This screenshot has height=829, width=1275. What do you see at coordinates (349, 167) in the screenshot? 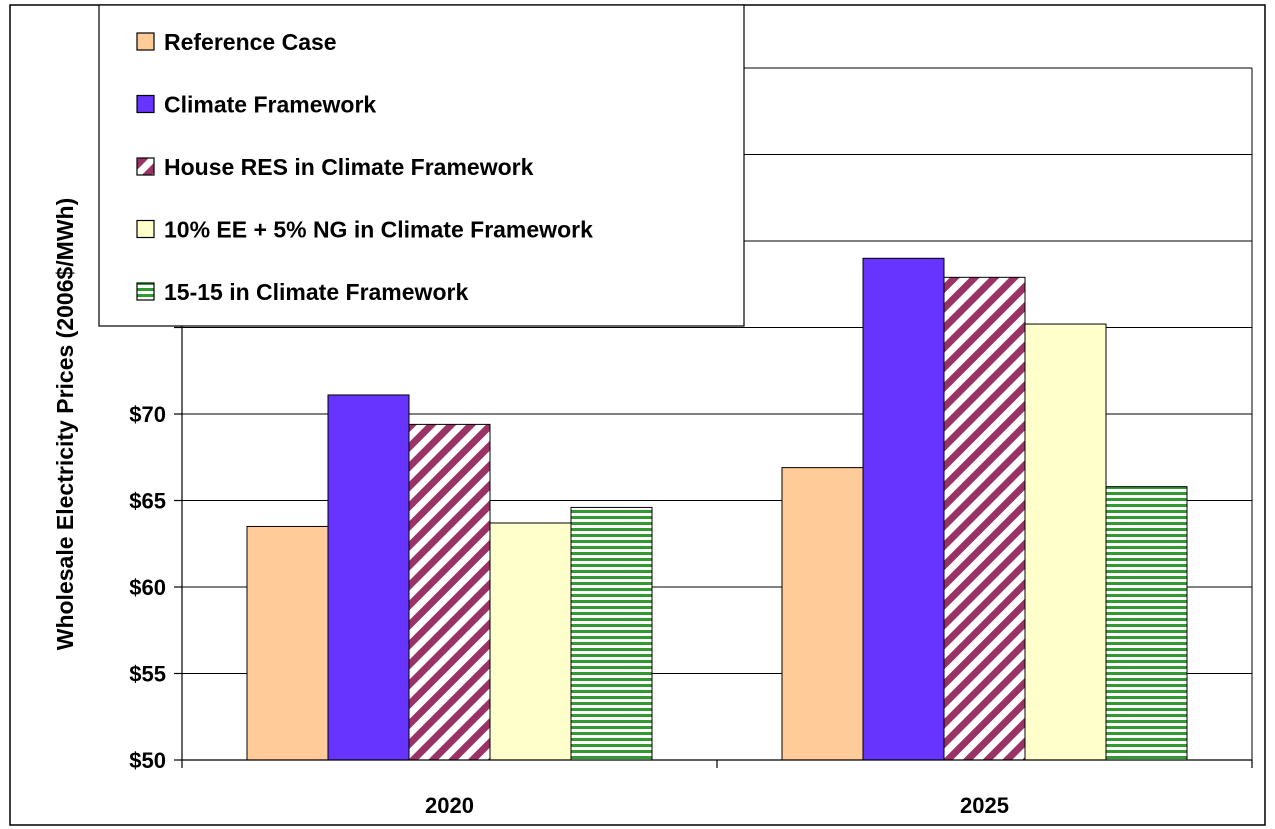
I see `legend-entry-2: House RES in Climate Framework` at bounding box center [349, 167].